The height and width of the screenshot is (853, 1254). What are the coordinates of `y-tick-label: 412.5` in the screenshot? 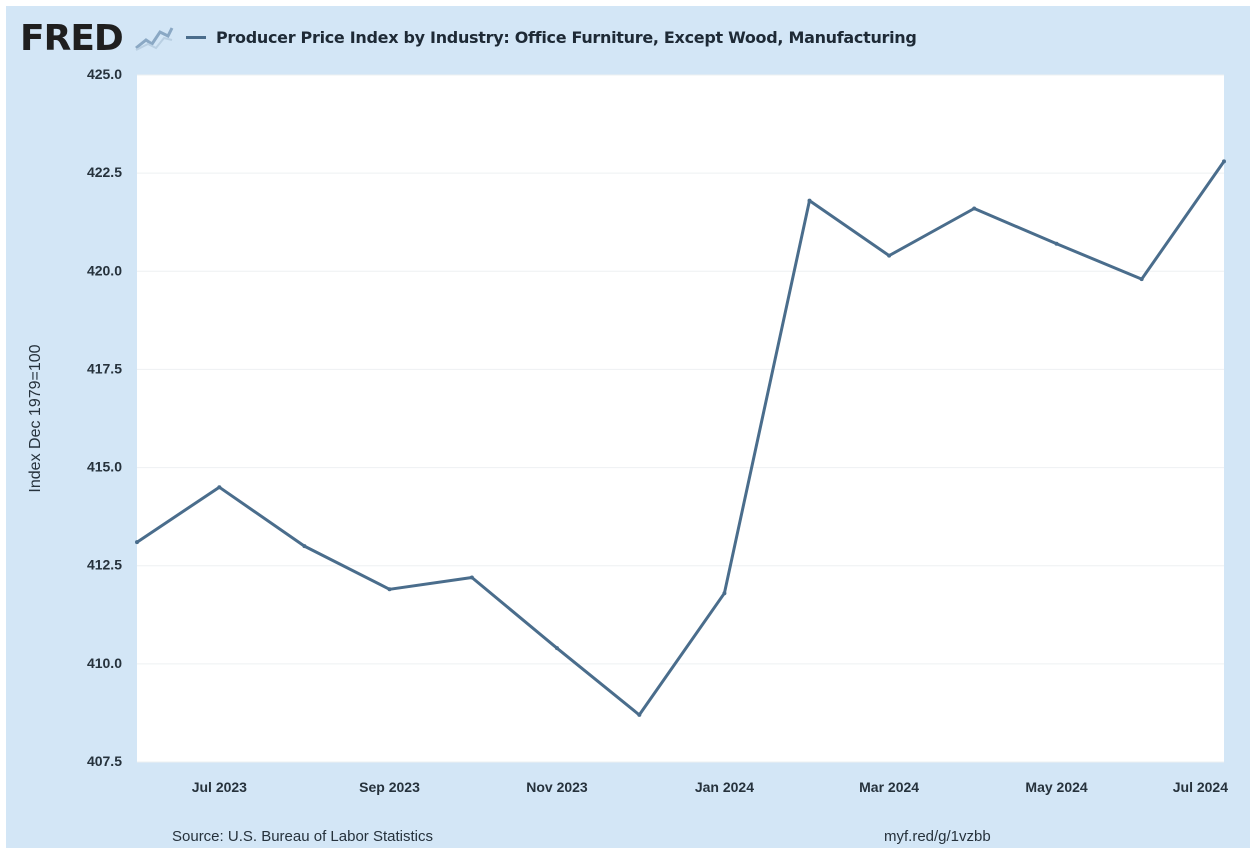 It's located at (104, 565).